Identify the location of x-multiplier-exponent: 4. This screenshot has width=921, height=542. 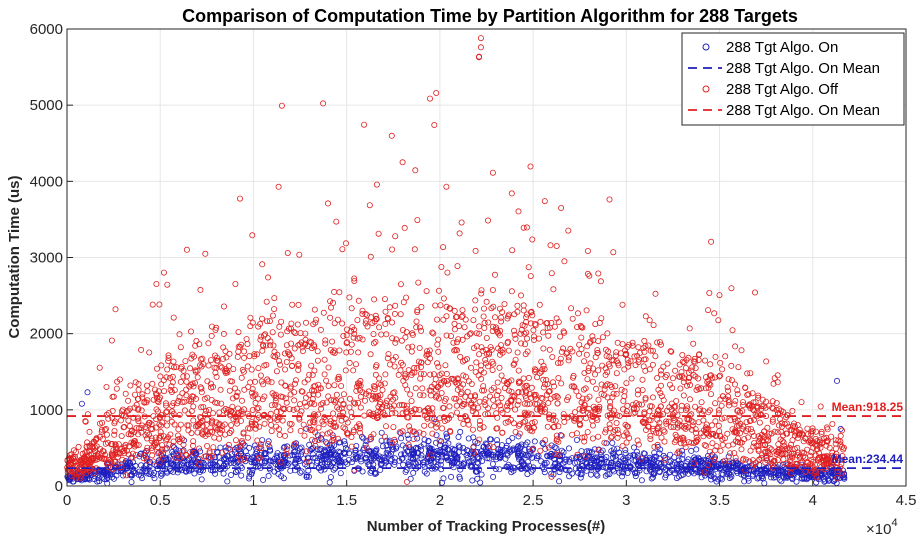
(894, 523).